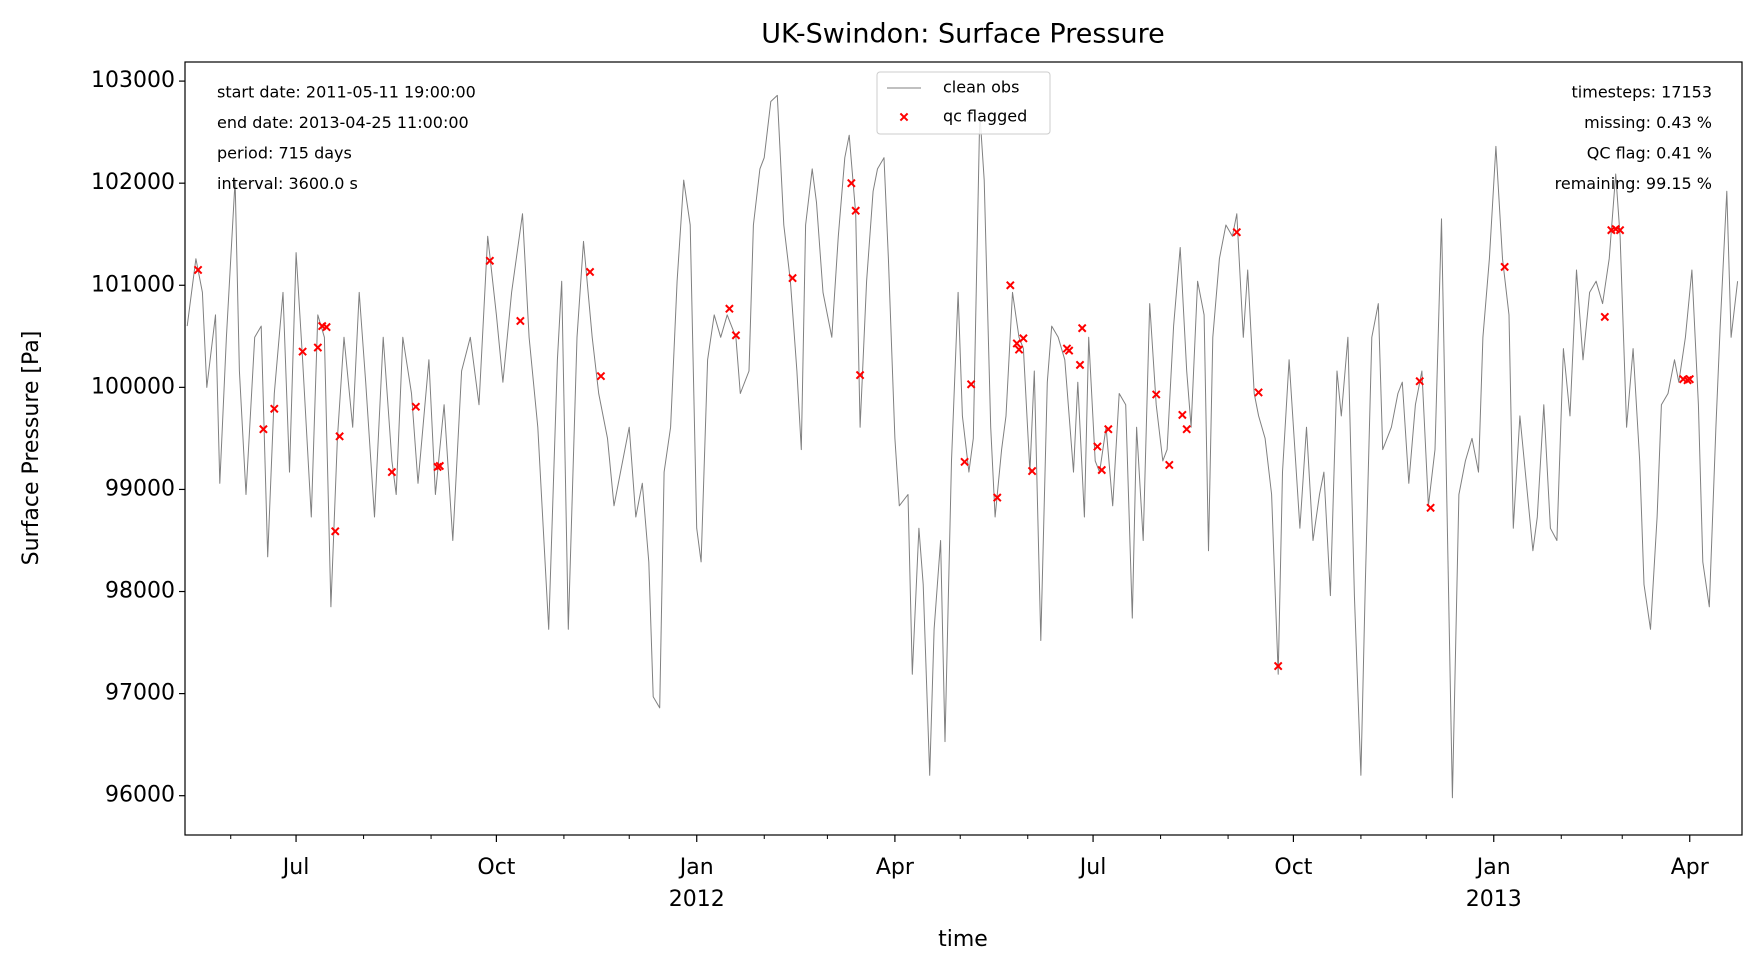 The image size is (1754, 971). I want to click on stats-left: end date: 2013-04-25 11:00:00, so click(343, 122).